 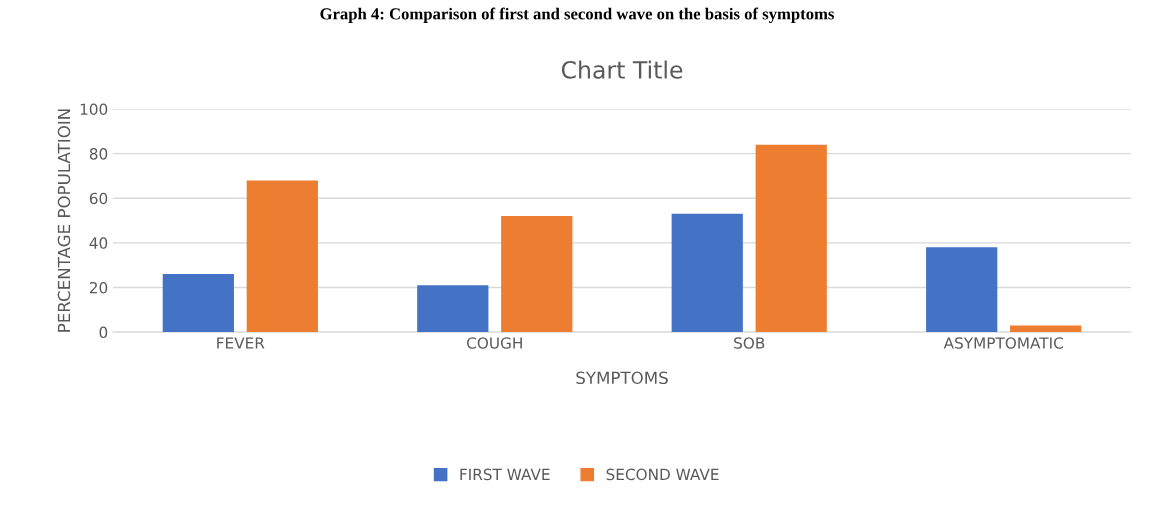 I want to click on caption: Graph 4: Comparison of first and second wave on the basis of symptoms, so click(x=577, y=15).